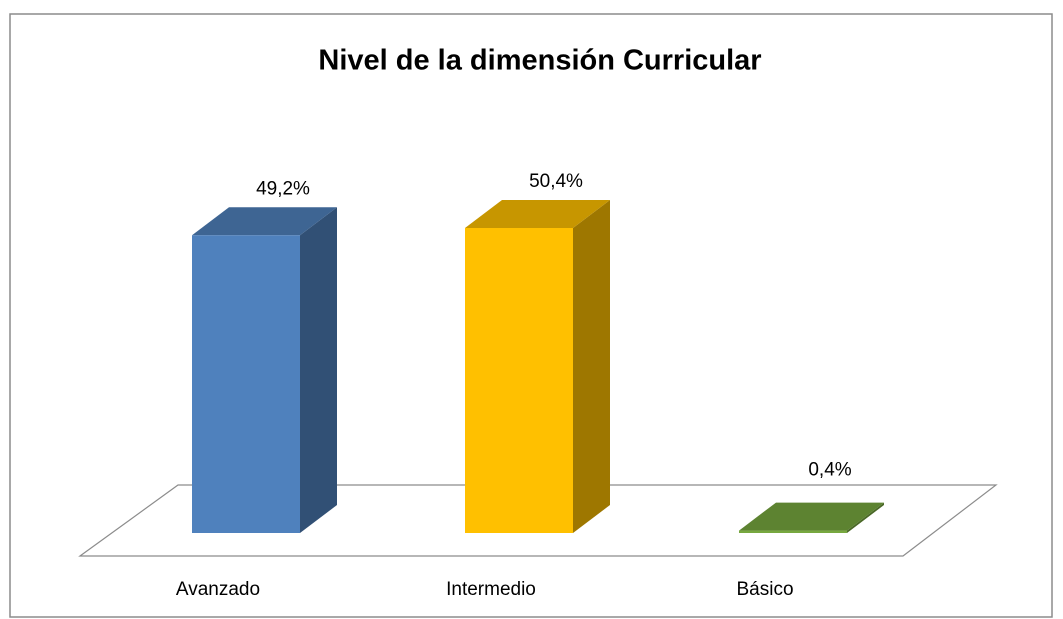 The height and width of the screenshot is (619, 1063). Describe the element at coordinates (539, 61) in the screenshot. I see `chart-title: Nivel de la dimensión Curricular` at that location.